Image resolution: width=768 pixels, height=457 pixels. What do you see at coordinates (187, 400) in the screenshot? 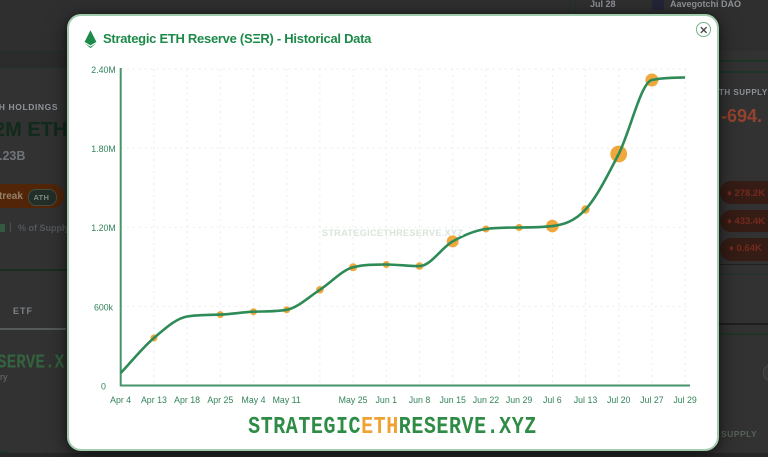
I see `svg-text: Apr 18` at bounding box center [187, 400].